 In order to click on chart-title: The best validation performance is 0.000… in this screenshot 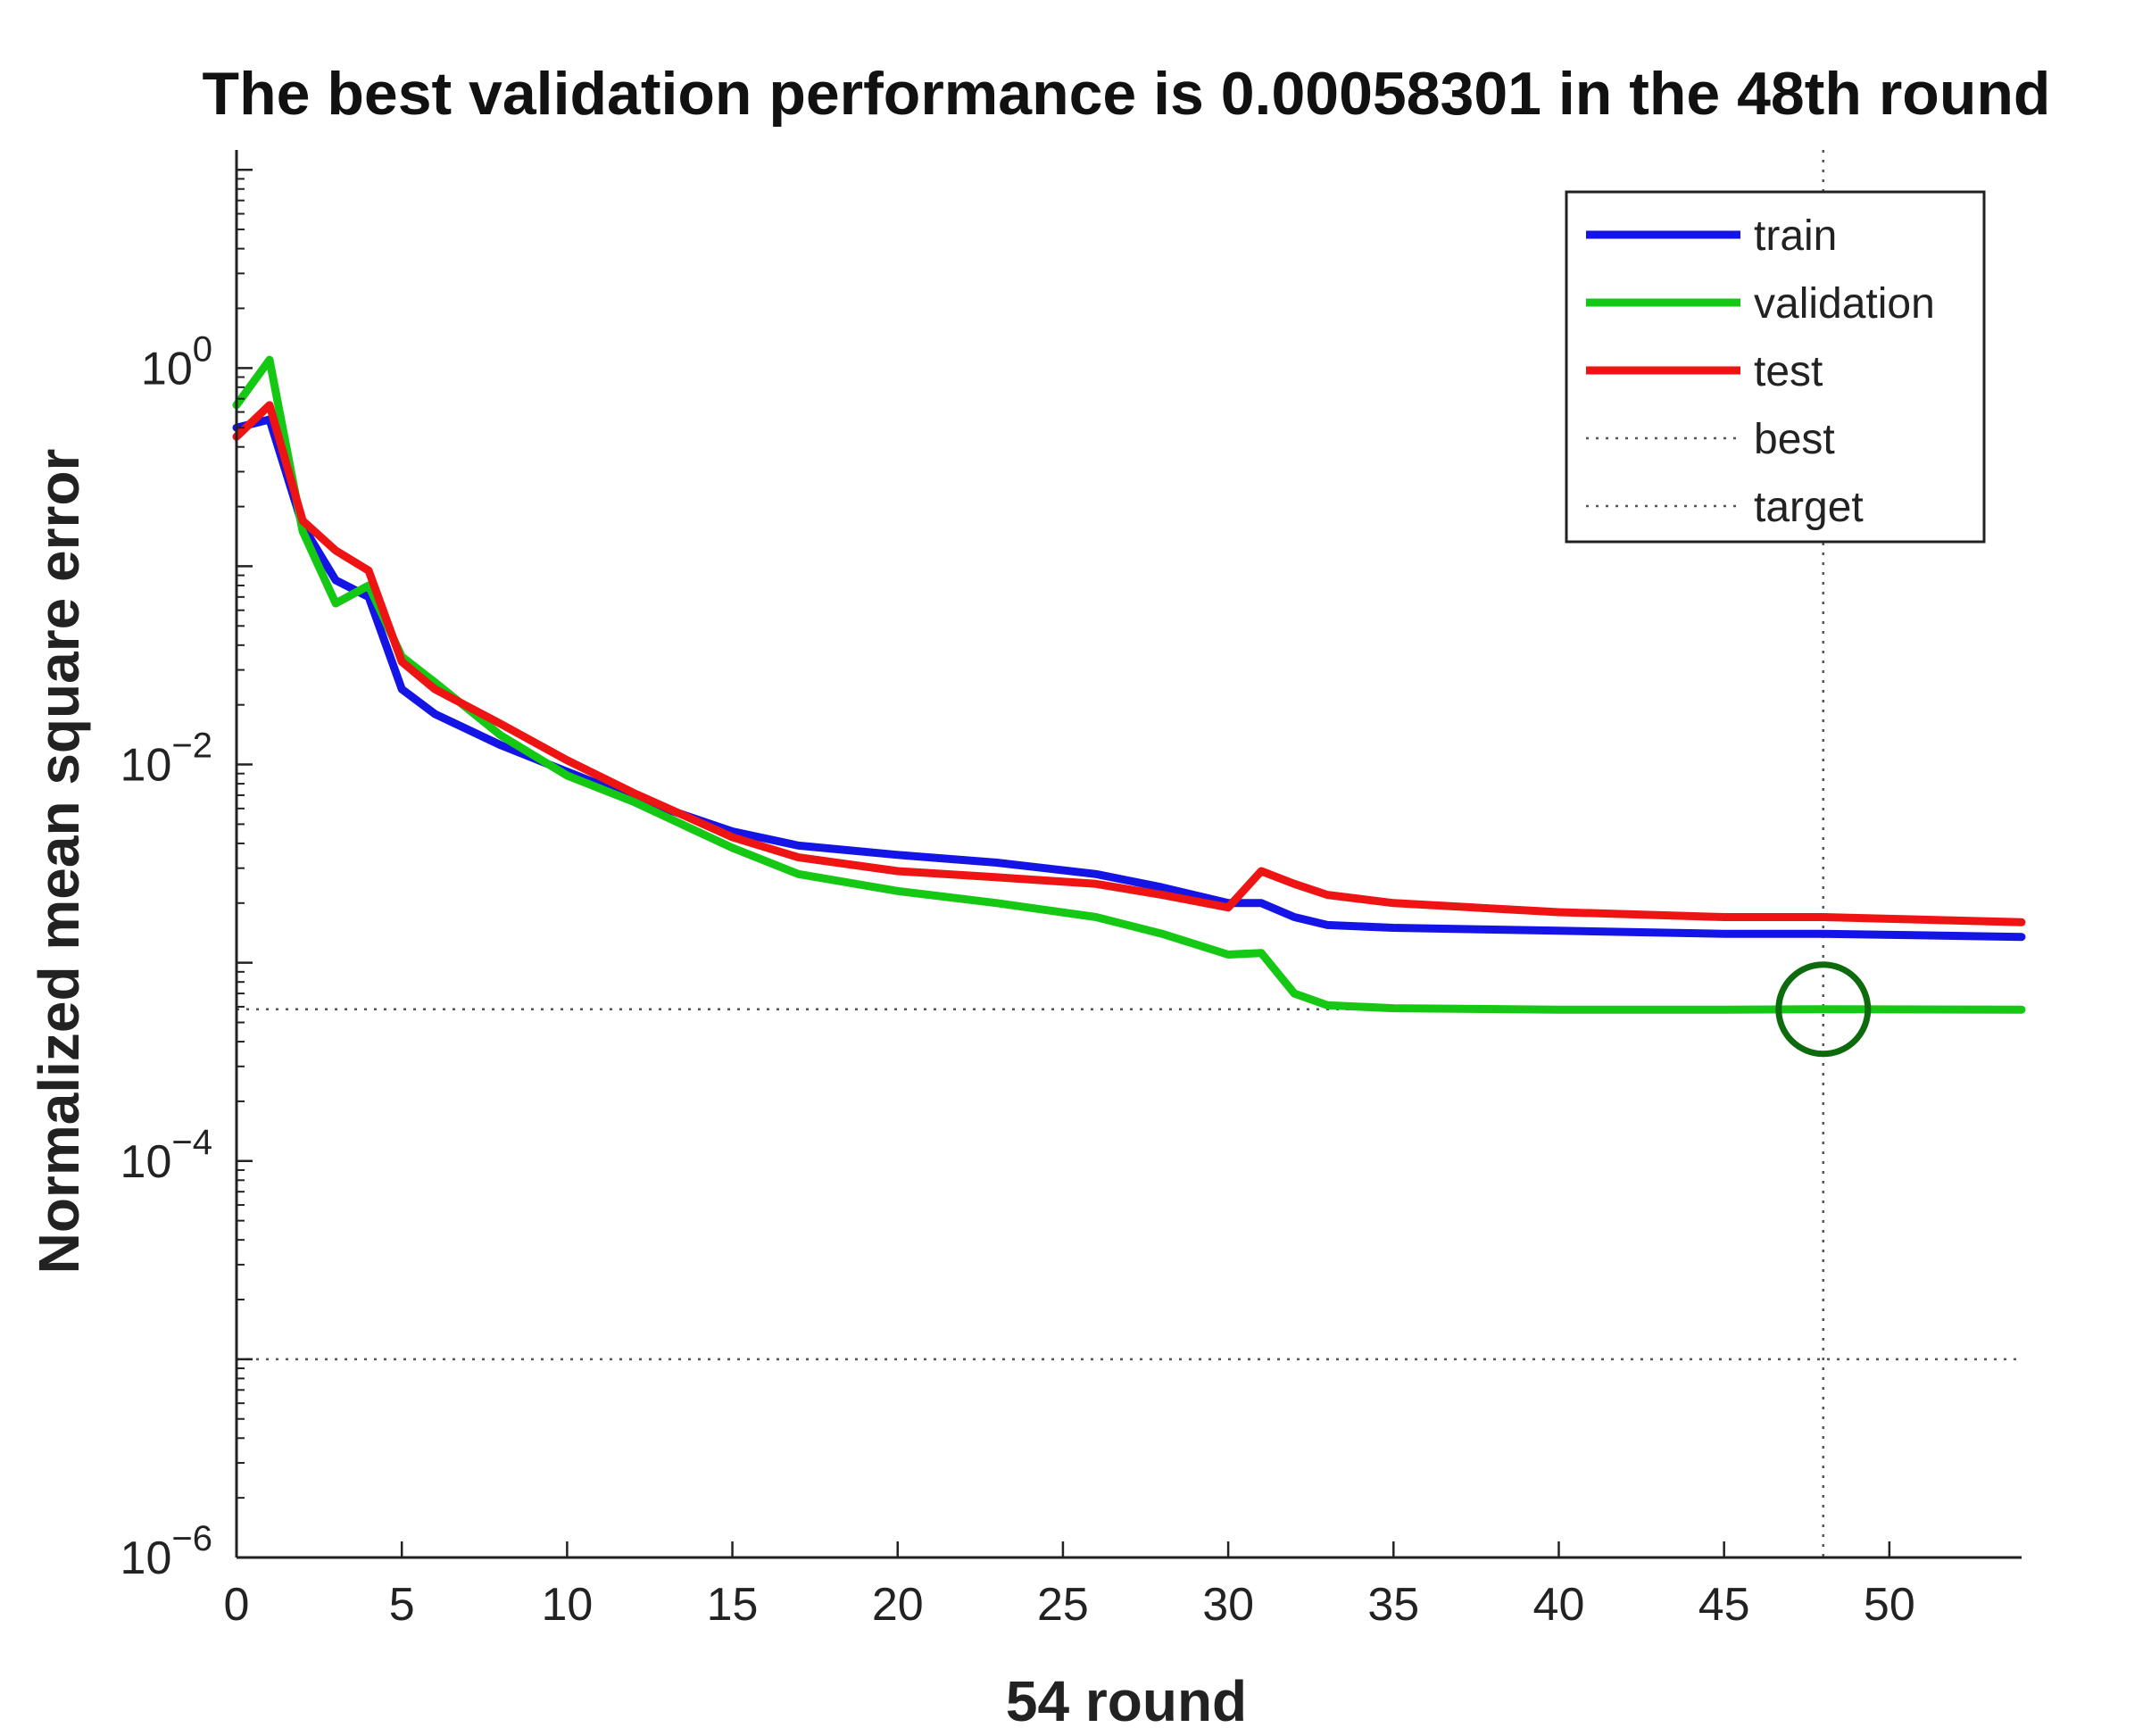, I will do `click(1127, 94)`.